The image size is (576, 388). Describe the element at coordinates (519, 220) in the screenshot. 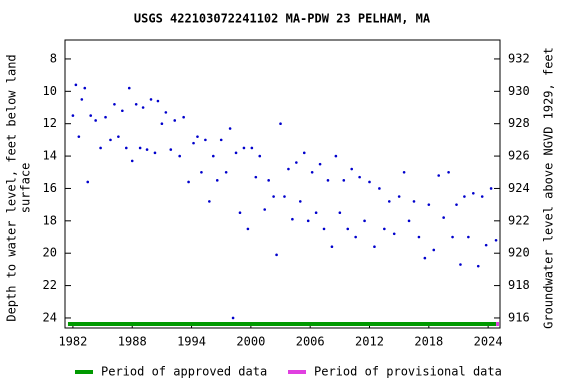

I see `y2-tick-label: 922` at that location.